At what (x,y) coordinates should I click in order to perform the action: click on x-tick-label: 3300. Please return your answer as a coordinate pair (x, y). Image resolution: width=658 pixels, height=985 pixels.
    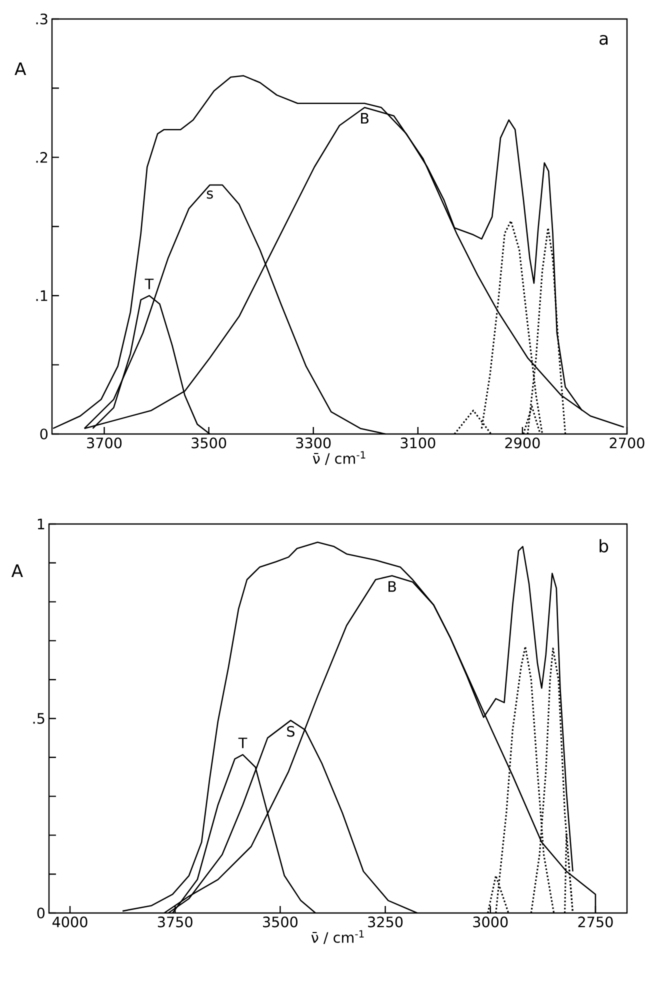
    Looking at the image, I should click on (313, 443).